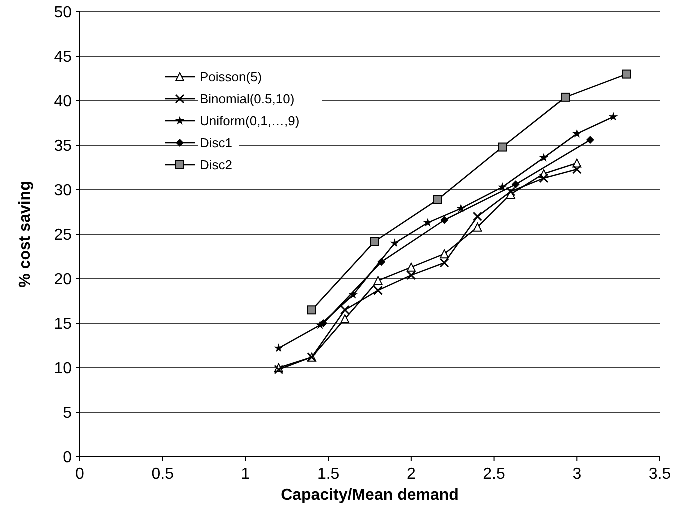  What do you see at coordinates (63, 57) in the screenshot?
I see `y-tick-label: 45` at bounding box center [63, 57].